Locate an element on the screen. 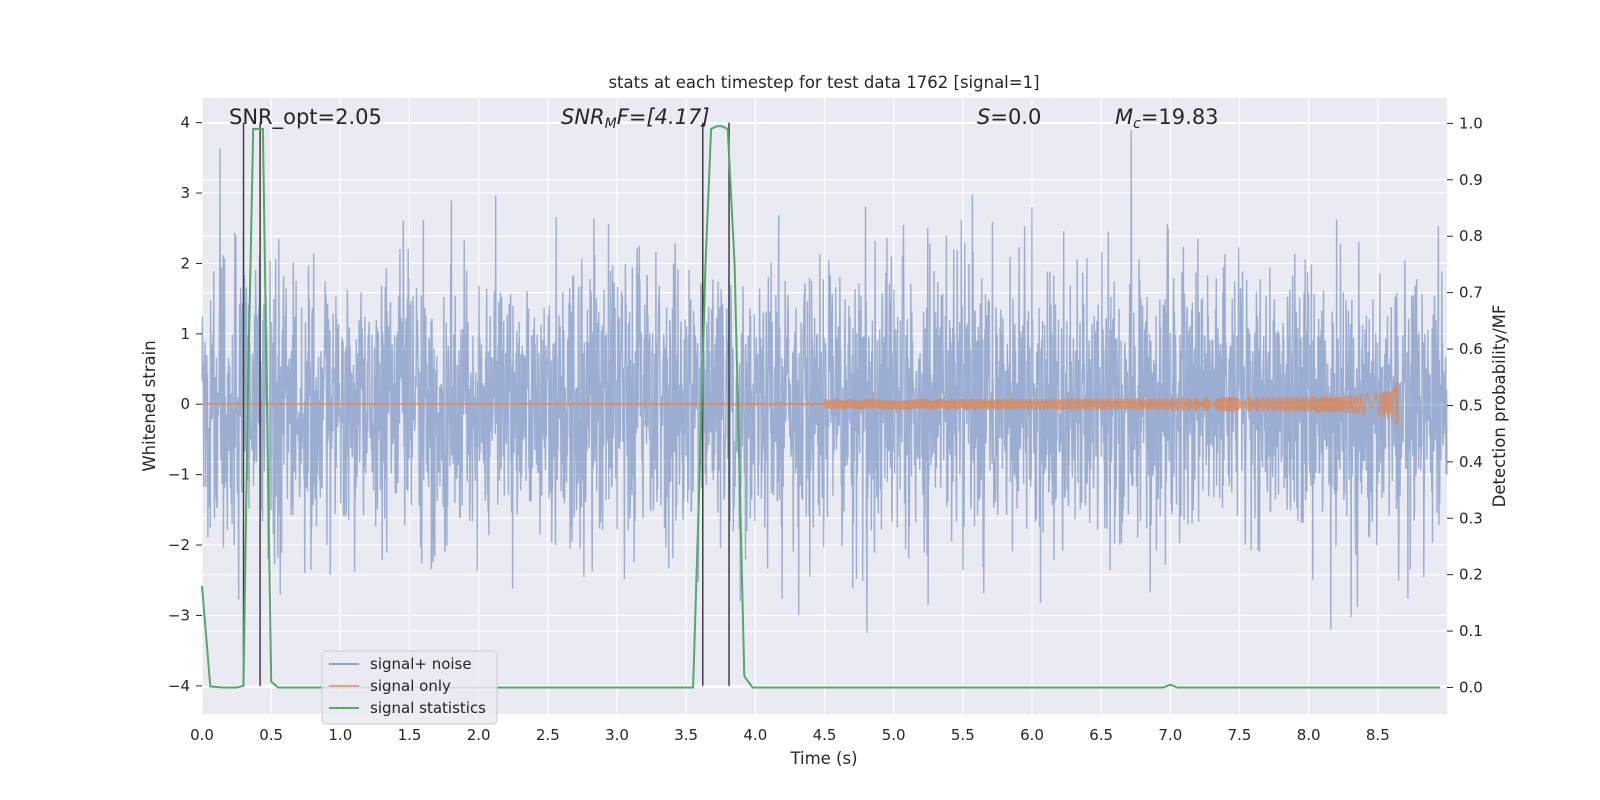 Image resolution: width=1600 pixels, height=800 pixels. y-tick-label: −1 is located at coordinates (179, 475).